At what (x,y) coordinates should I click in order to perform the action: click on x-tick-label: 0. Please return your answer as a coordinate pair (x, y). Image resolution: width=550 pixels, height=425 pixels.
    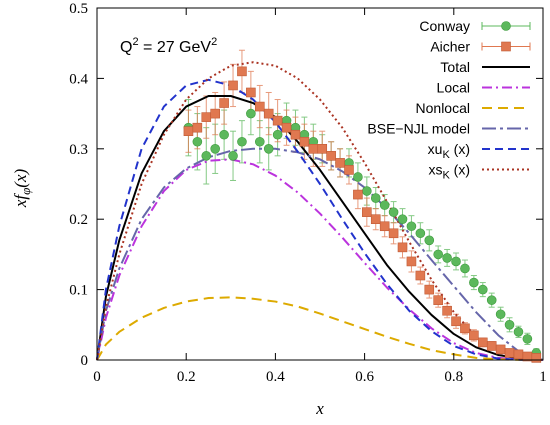
    Looking at the image, I should click on (97, 377).